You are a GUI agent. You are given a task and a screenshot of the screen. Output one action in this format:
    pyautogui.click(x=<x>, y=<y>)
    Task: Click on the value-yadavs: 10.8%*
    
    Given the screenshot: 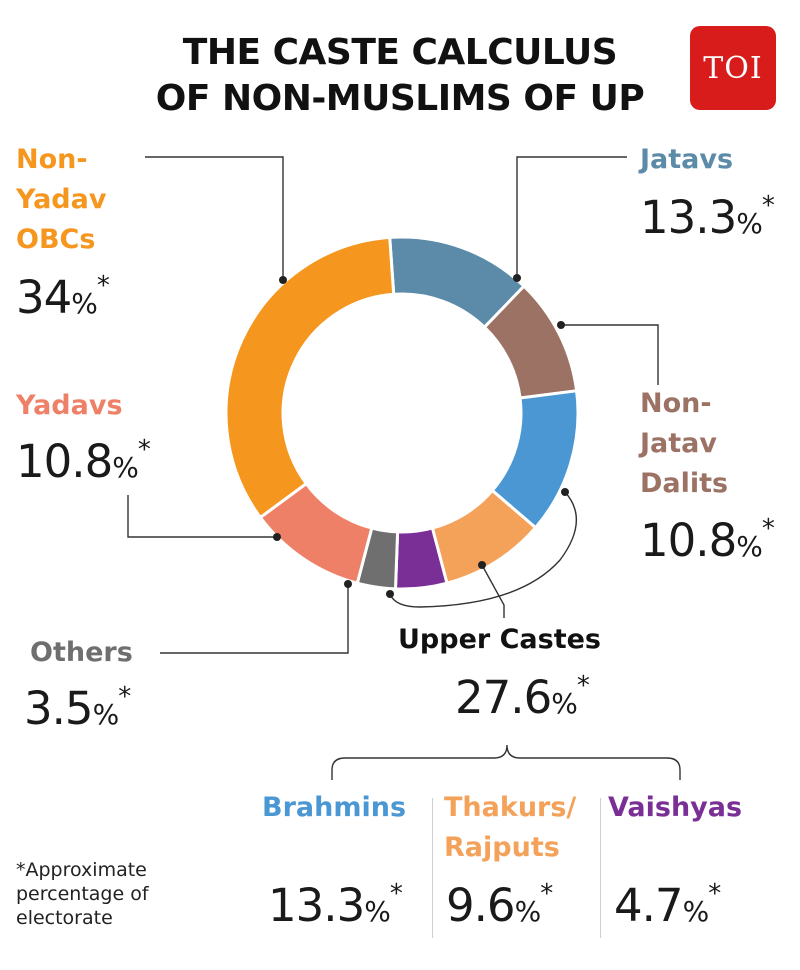 What is the action you would take?
    pyautogui.click(x=83, y=461)
    